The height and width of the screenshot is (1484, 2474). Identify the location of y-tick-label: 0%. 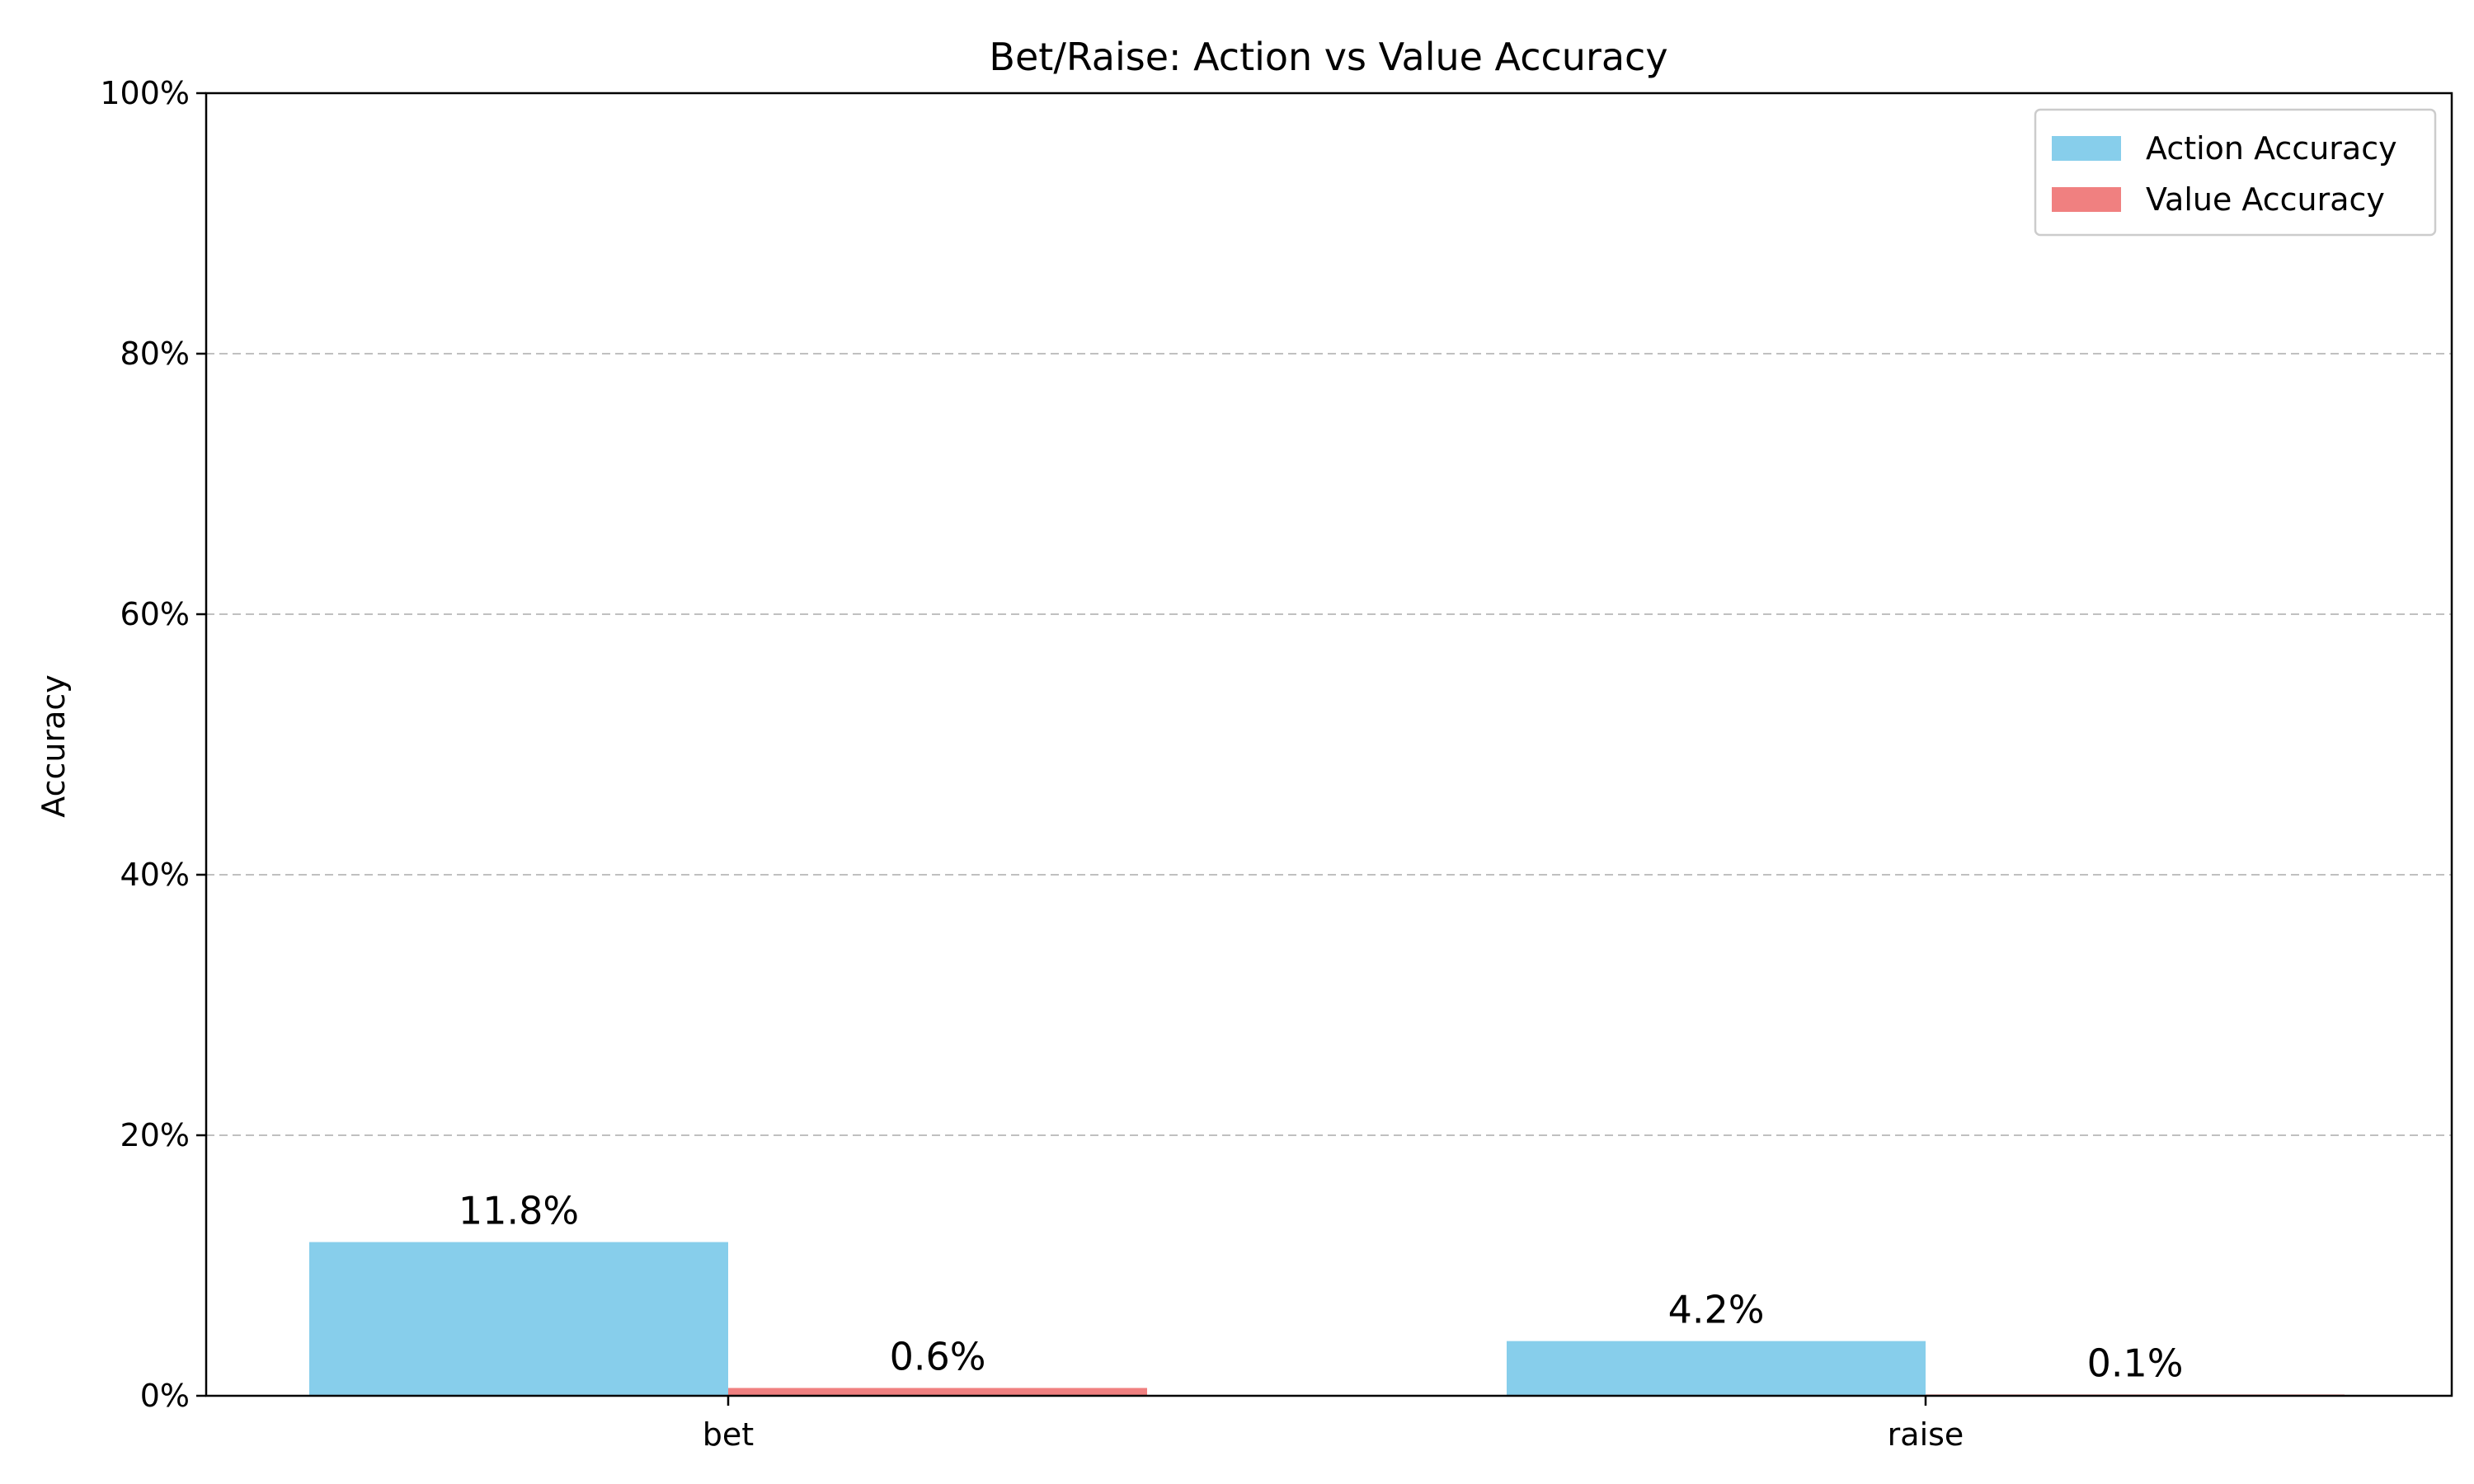
(165, 1396).